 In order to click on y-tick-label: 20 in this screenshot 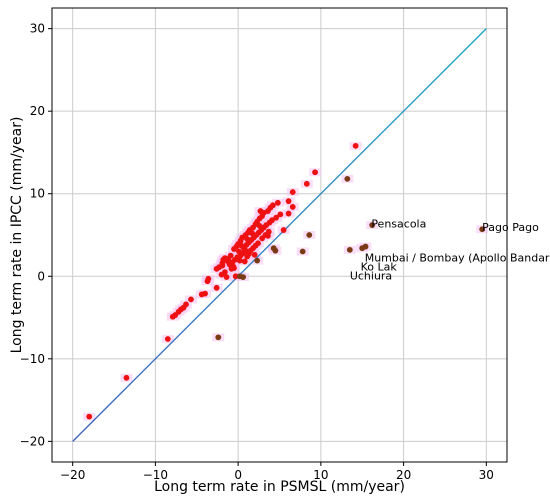, I will do `click(37, 111)`.